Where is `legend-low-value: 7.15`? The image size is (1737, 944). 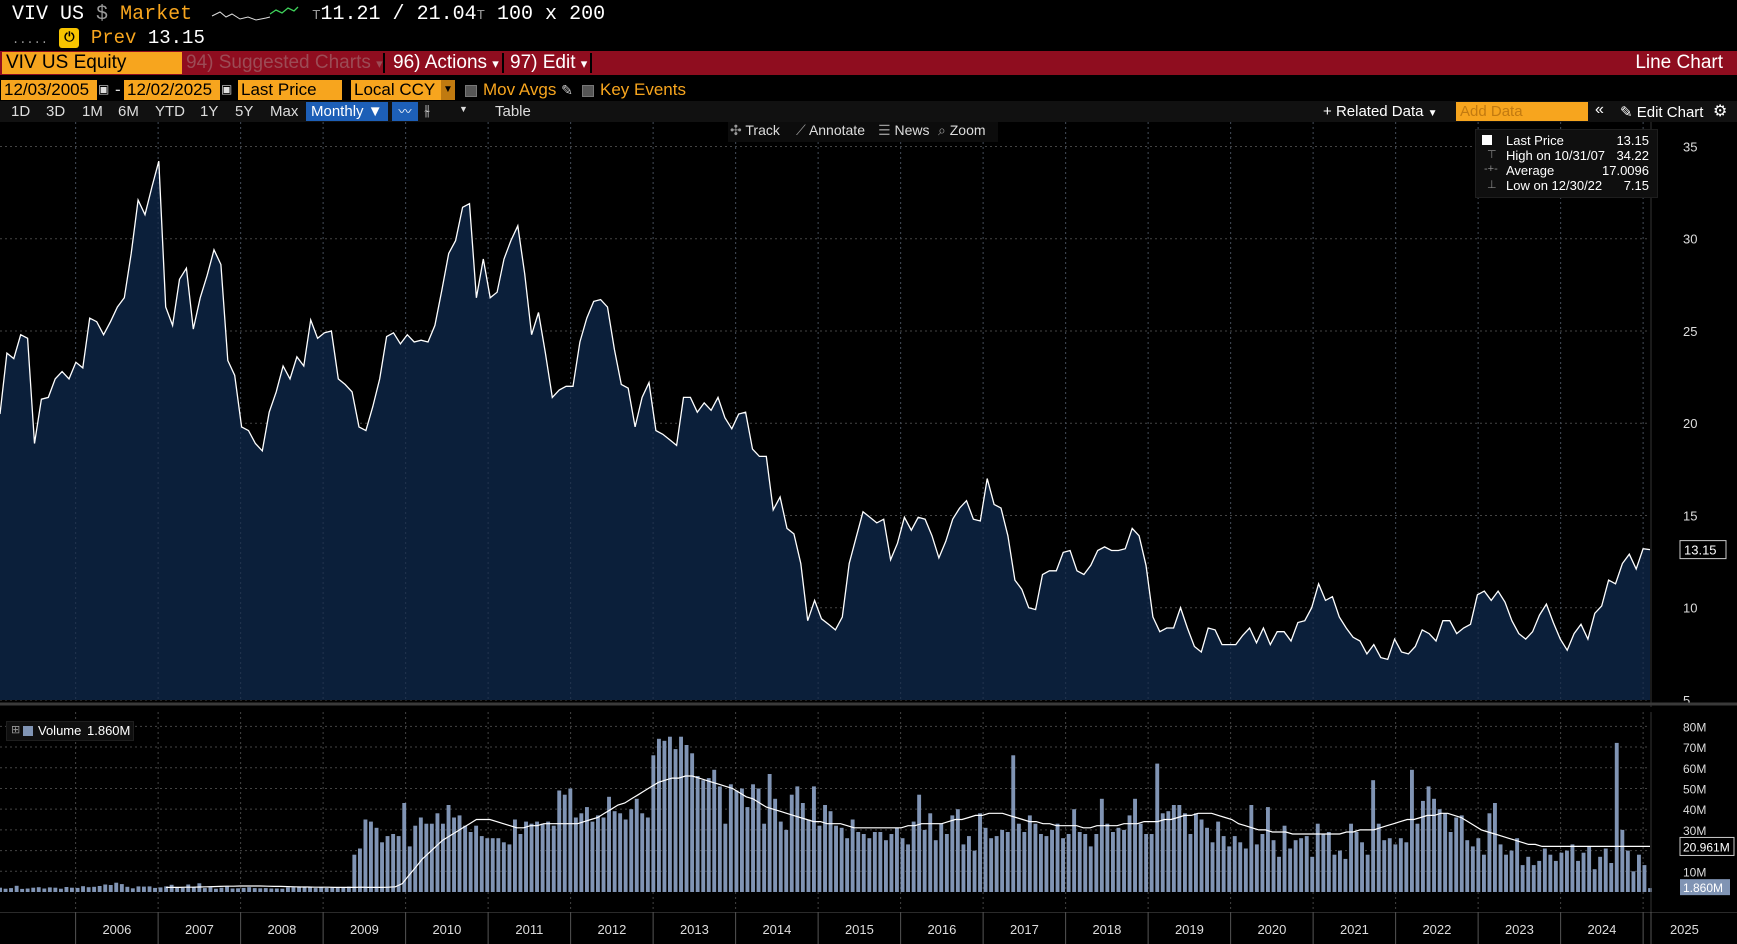
legend-low-value: 7.15 is located at coordinates (1636, 185).